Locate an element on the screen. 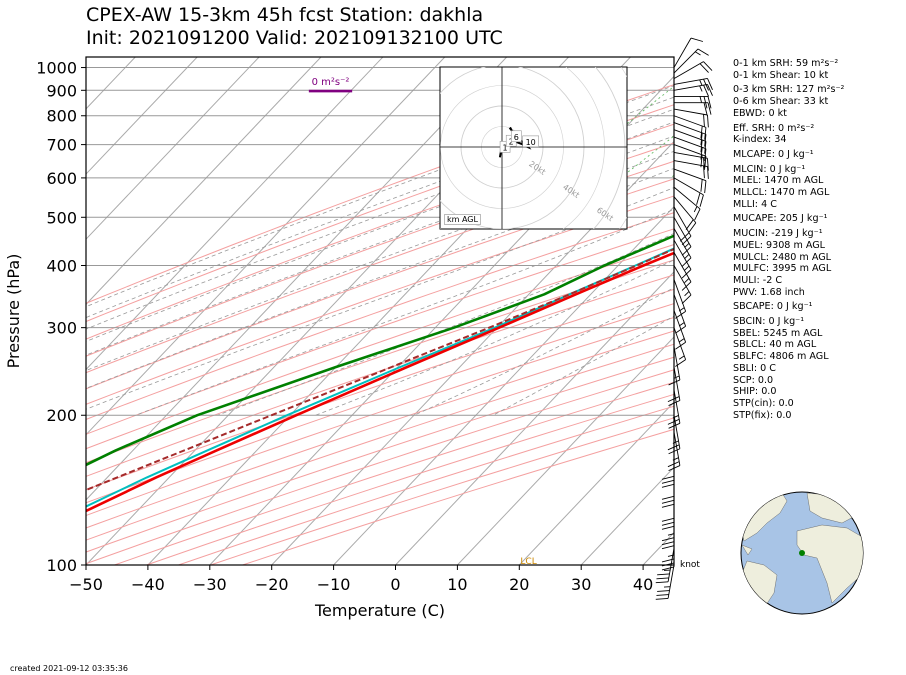 The image size is (906, 675). y-tick-label: 400 is located at coordinates (61, 265).